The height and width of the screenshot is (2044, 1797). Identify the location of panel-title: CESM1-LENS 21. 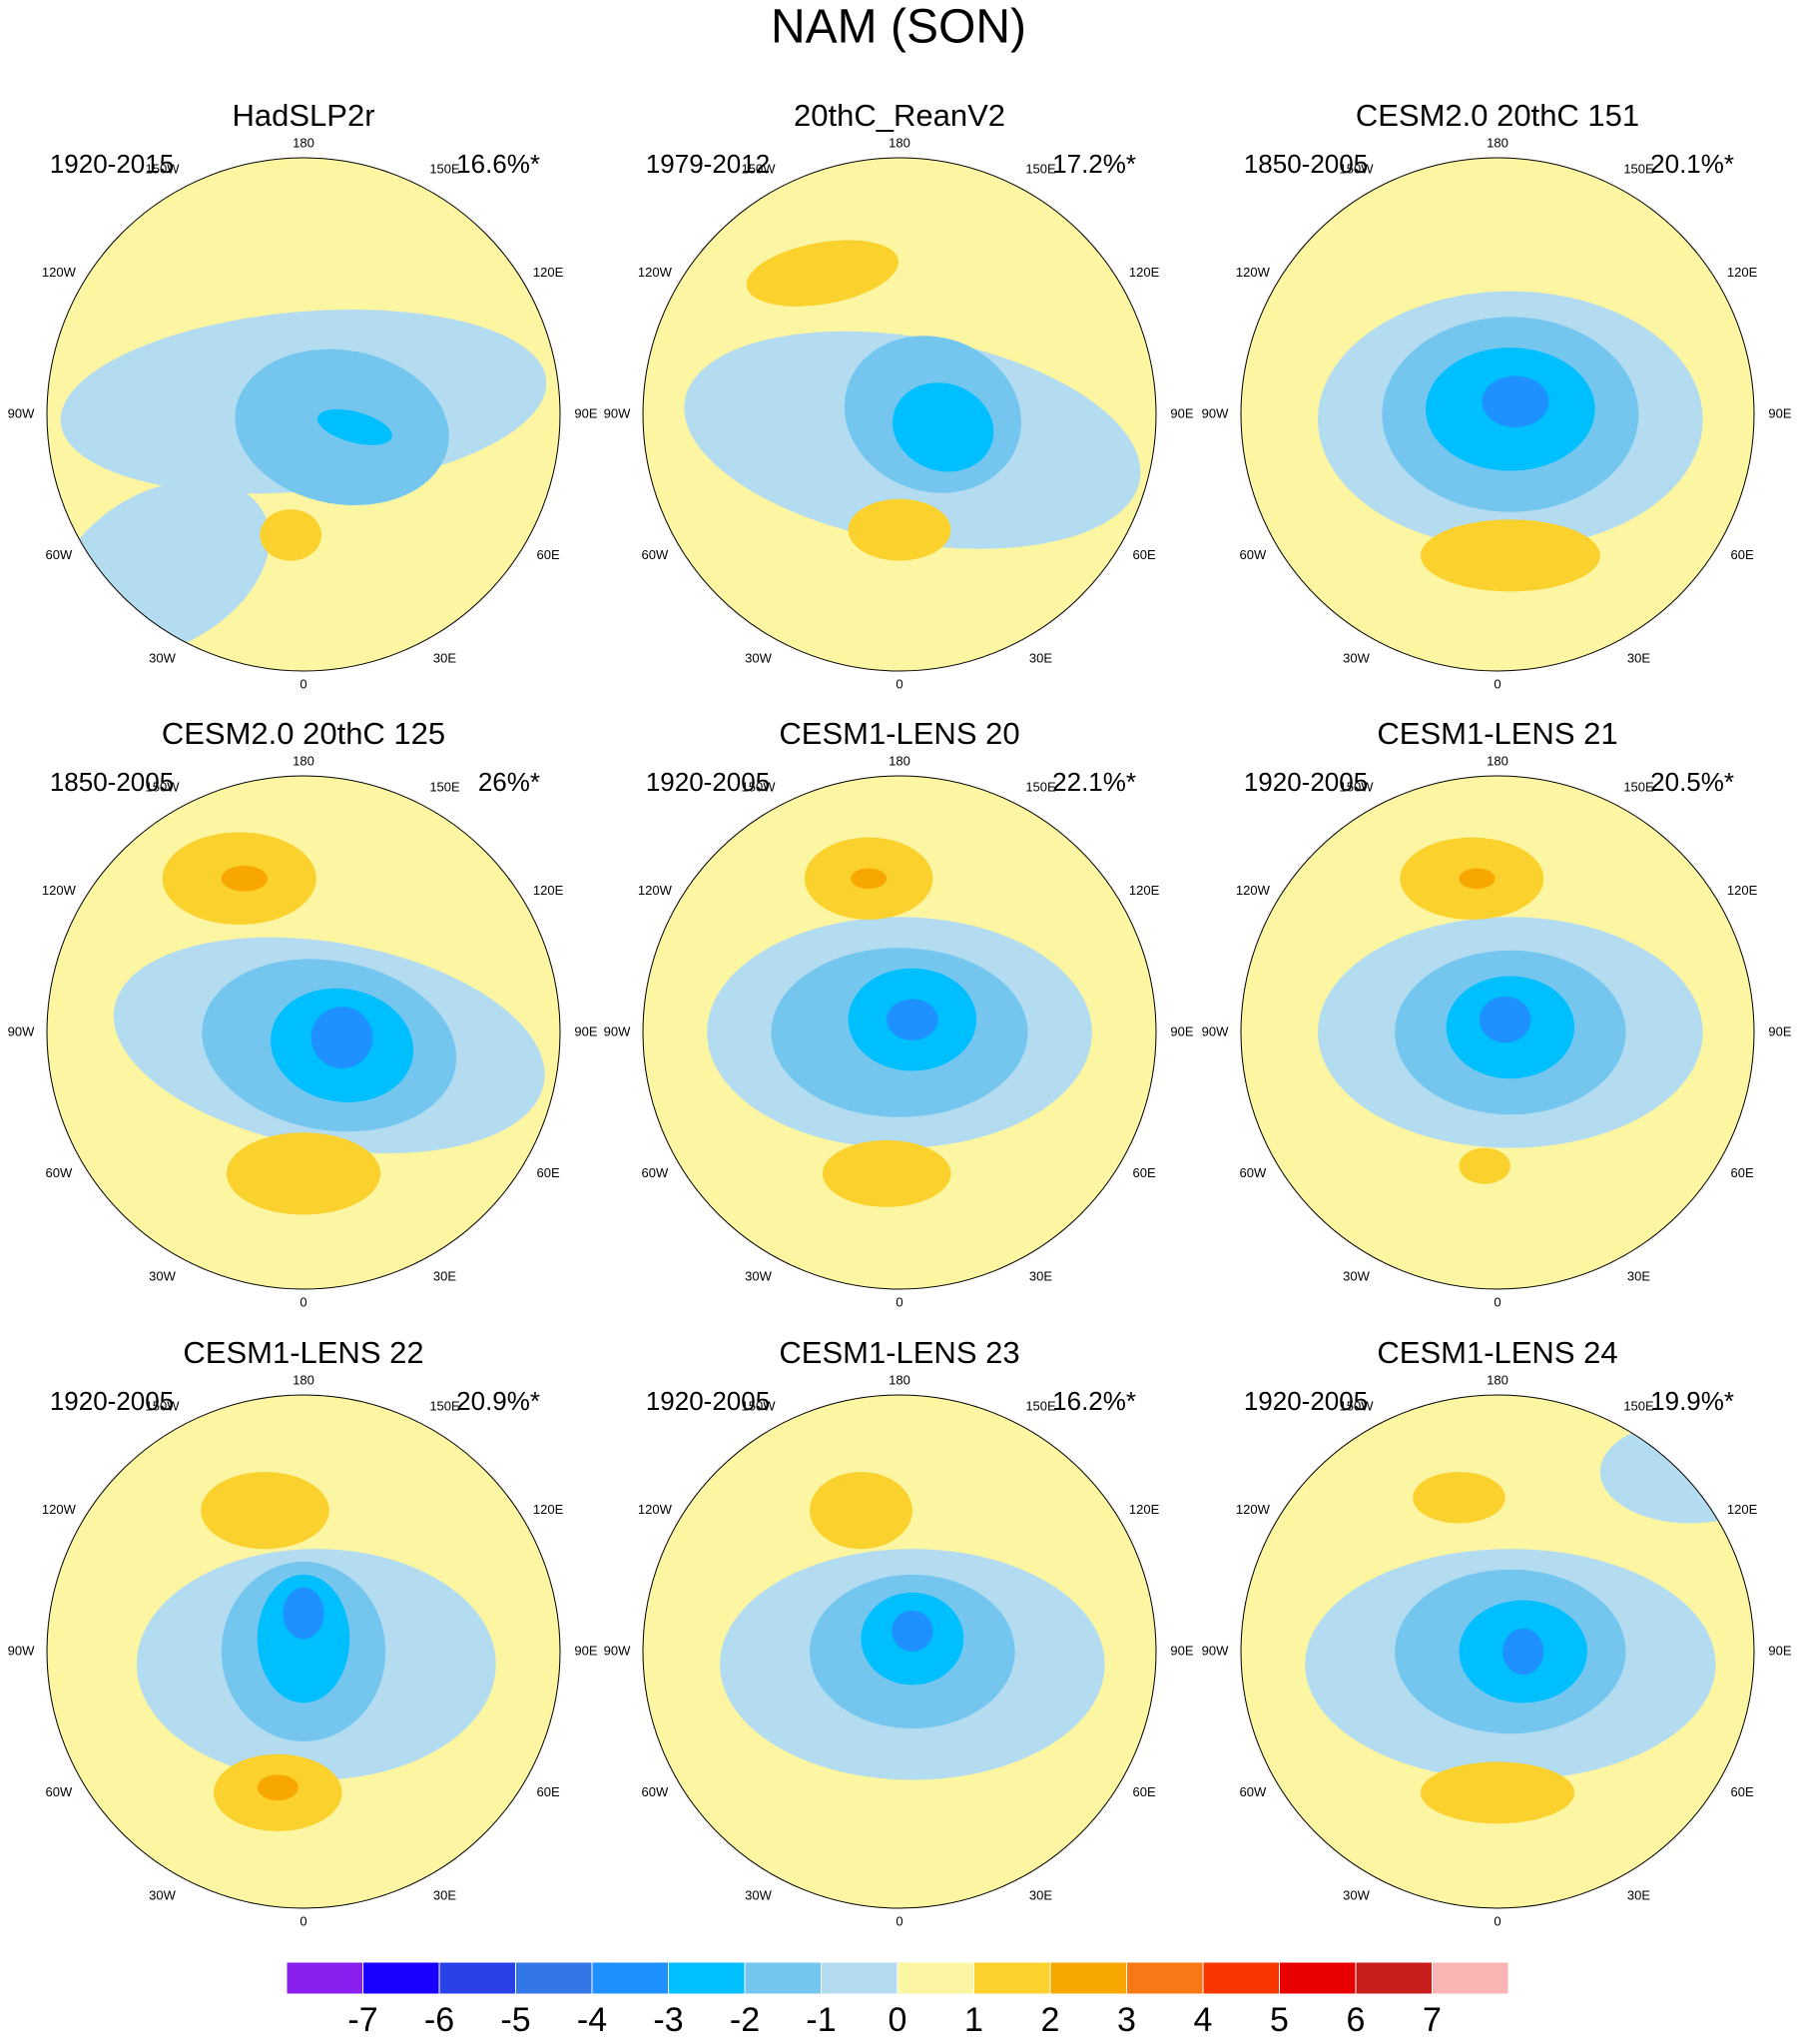
(1497, 733).